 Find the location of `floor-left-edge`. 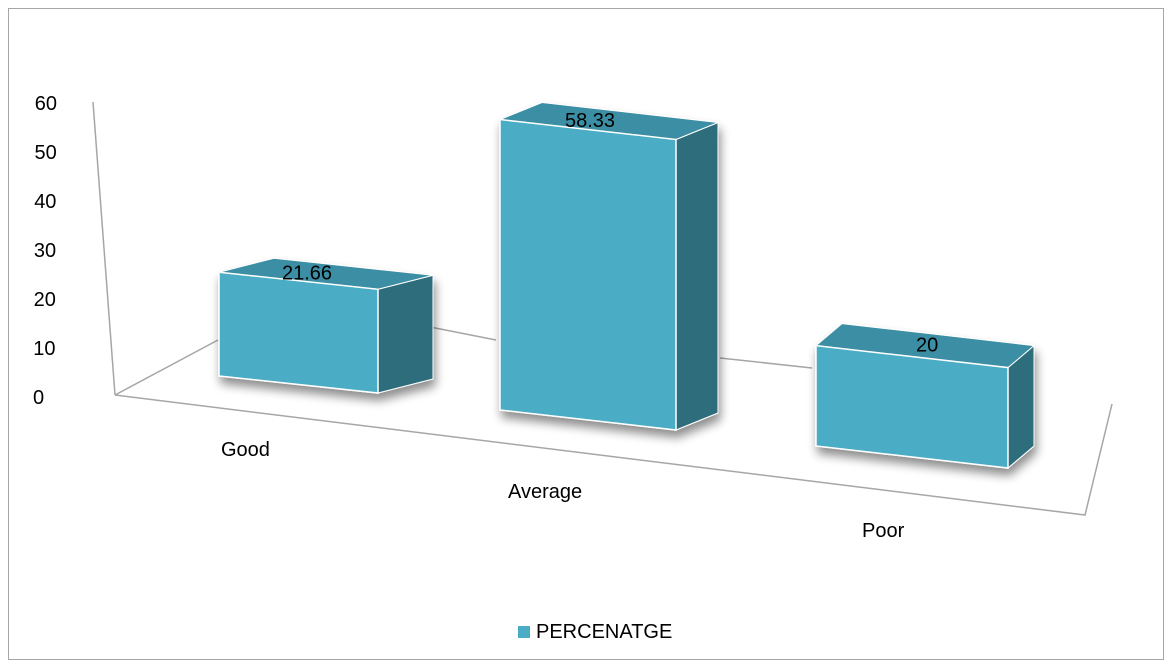

floor-left-edge is located at coordinates (166, 367).